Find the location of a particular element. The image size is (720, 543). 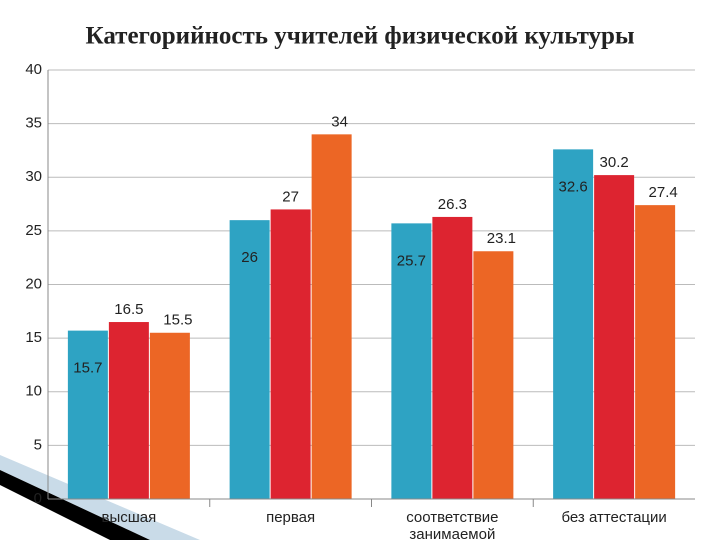

decoration is located at coordinates (75, 505).